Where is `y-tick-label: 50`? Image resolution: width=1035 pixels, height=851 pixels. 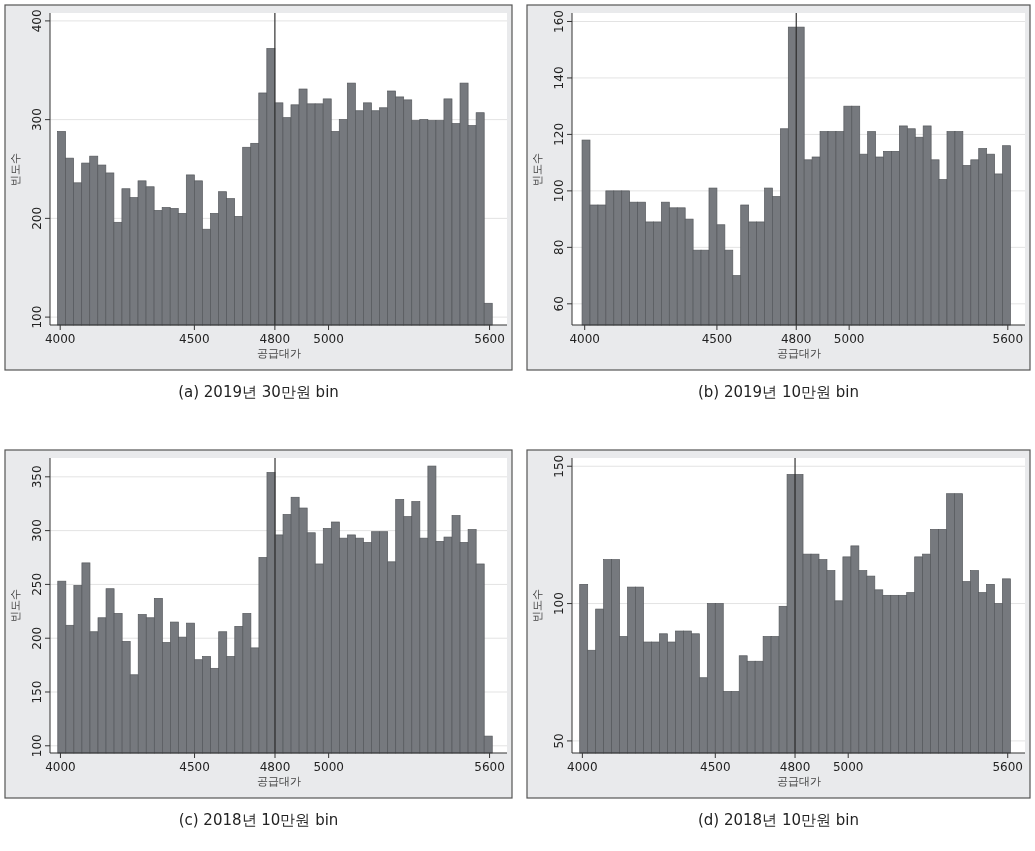
y-tick-label: 50 is located at coordinates (559, 741).